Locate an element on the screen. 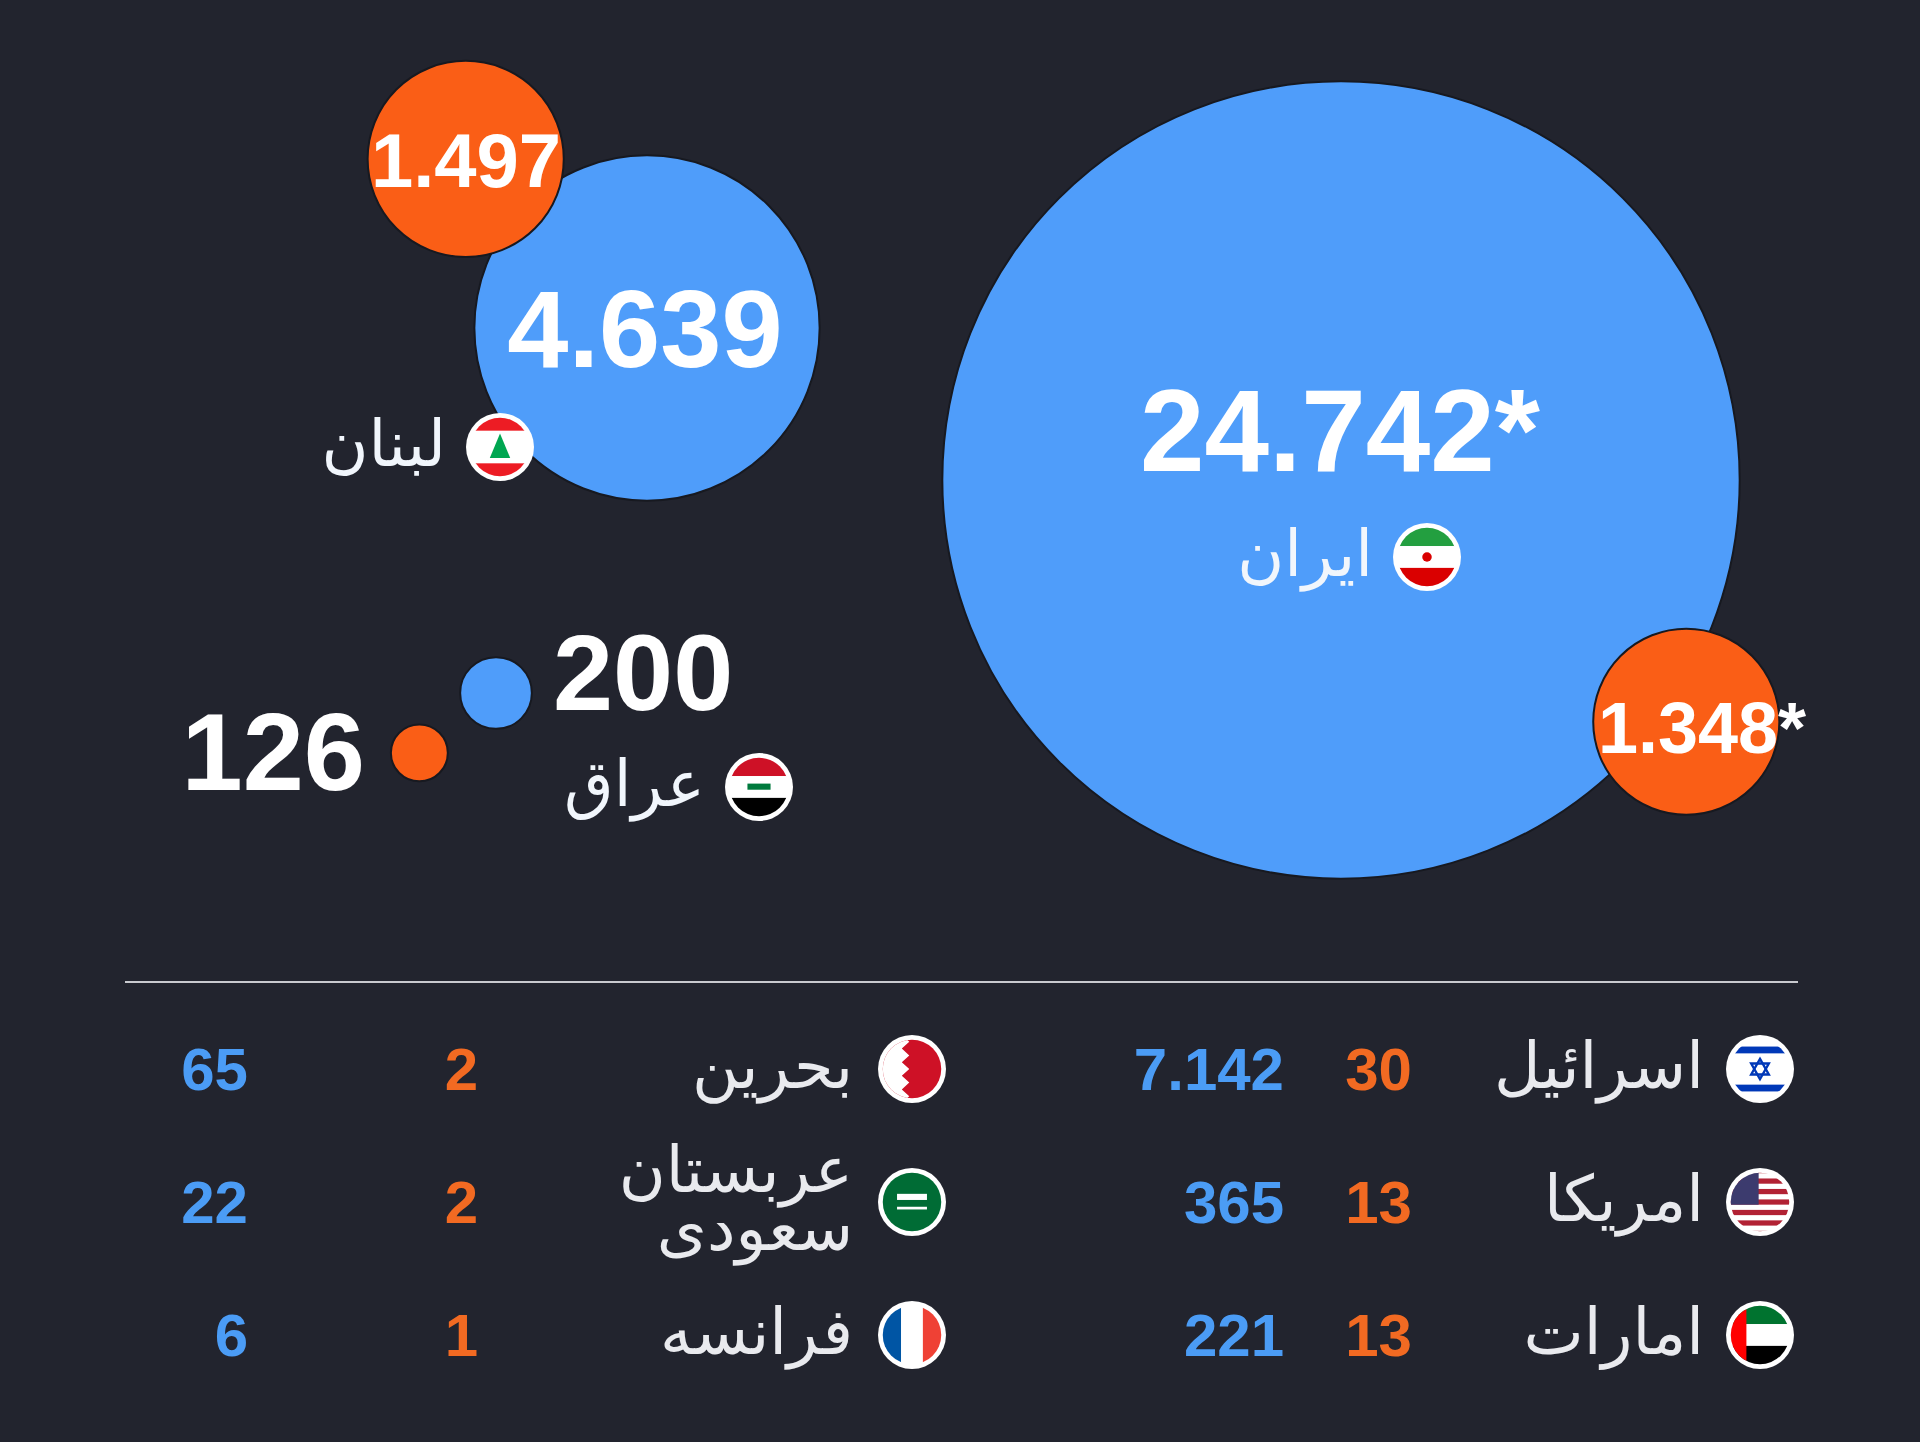  category-label: عراق is located at coordinates (634, 784).